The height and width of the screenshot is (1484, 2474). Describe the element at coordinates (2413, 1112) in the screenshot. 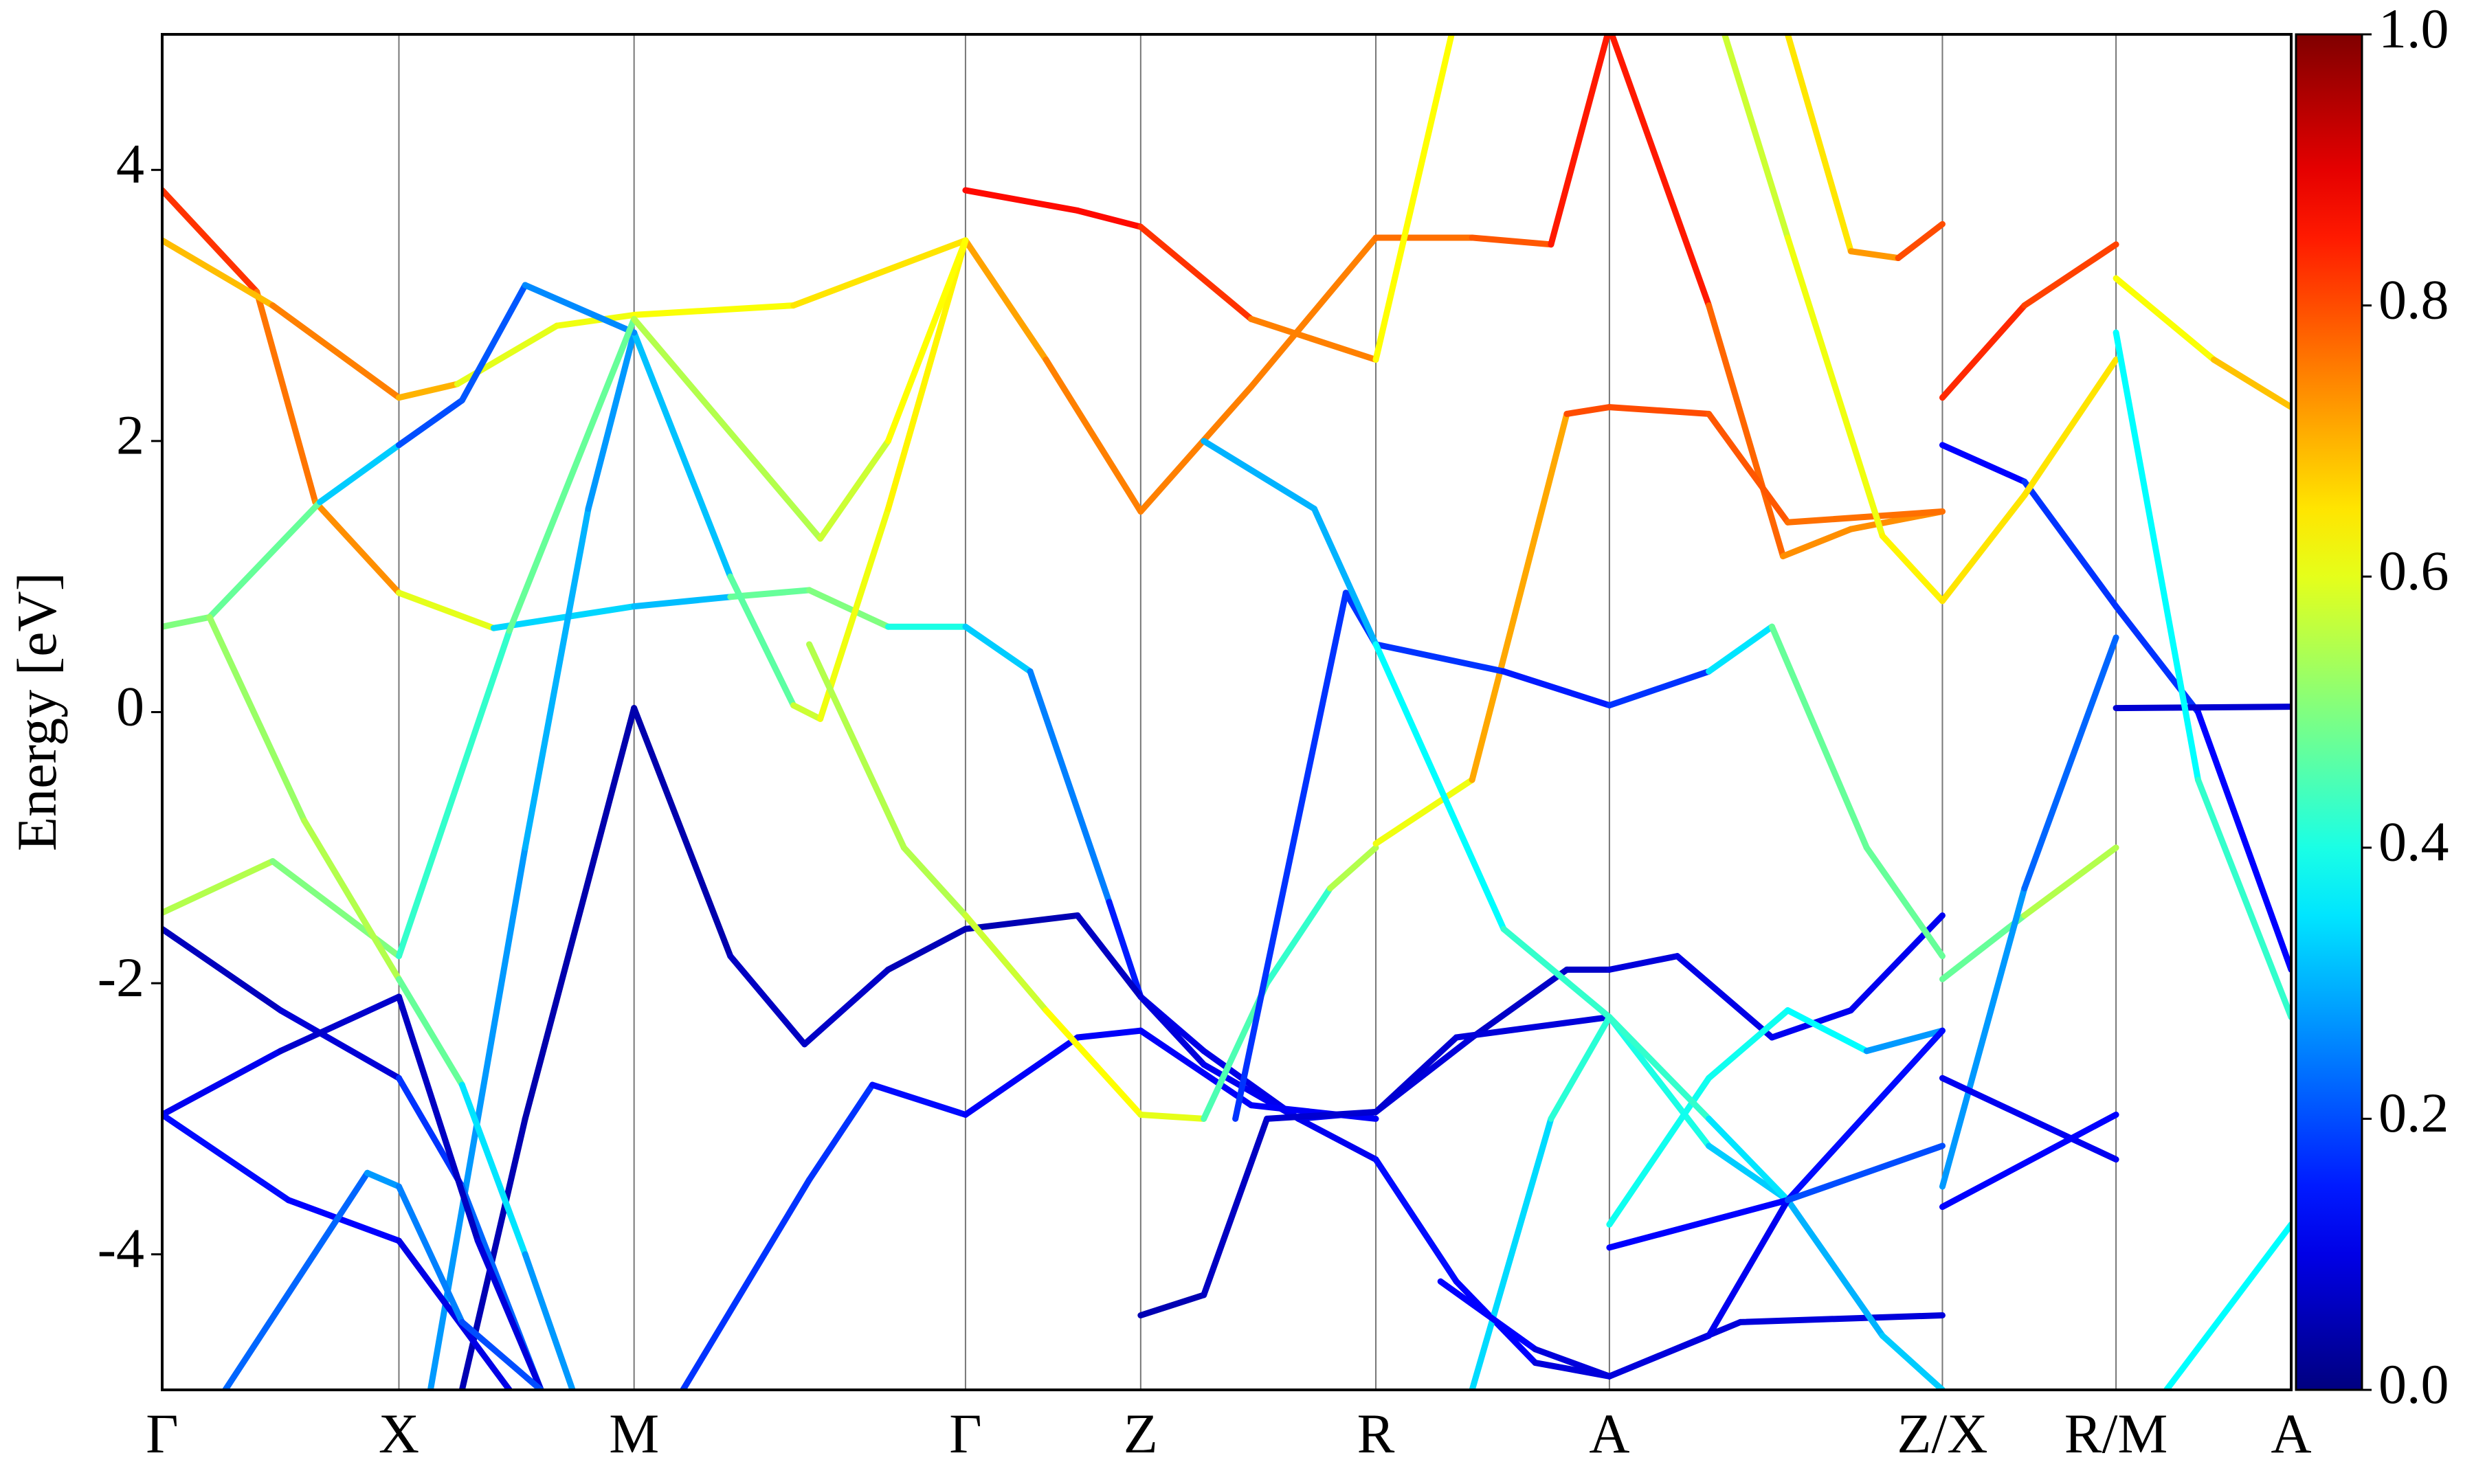

I see `colorbar-tick-label: 0.2` at that location.